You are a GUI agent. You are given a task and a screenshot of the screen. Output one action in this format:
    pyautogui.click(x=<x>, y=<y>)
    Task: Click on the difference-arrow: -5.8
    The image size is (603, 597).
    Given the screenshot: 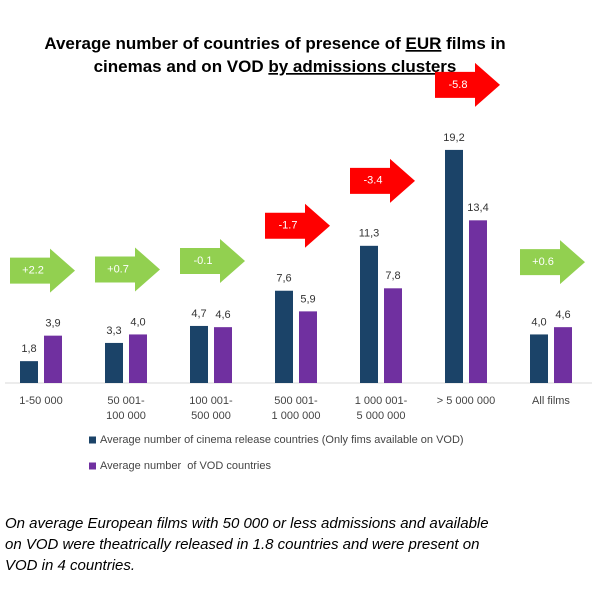 What is the action you would take?
    pyautogui.click(x=467, y=84)
    